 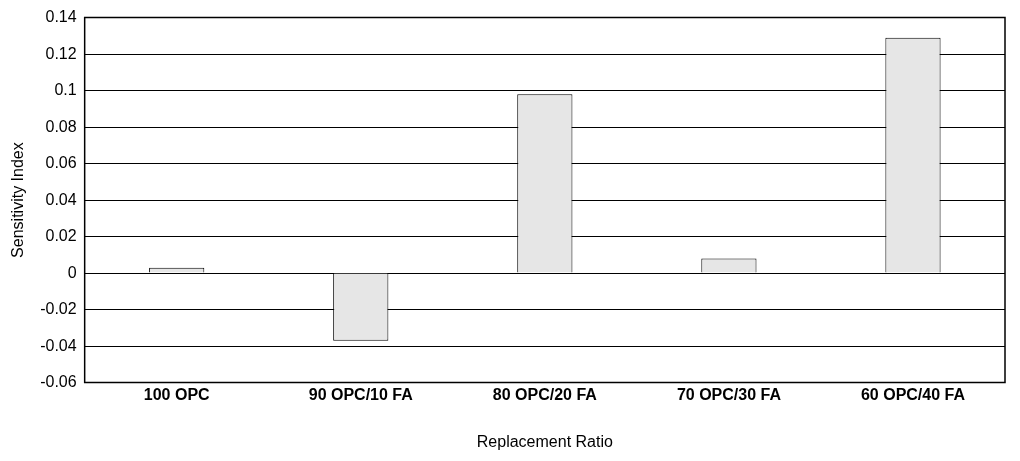 What do you see at coordinates (18, 200) in the screenshot?
I see `y-axis-title: Sensitivity Index` at bounding box center [18, 200].